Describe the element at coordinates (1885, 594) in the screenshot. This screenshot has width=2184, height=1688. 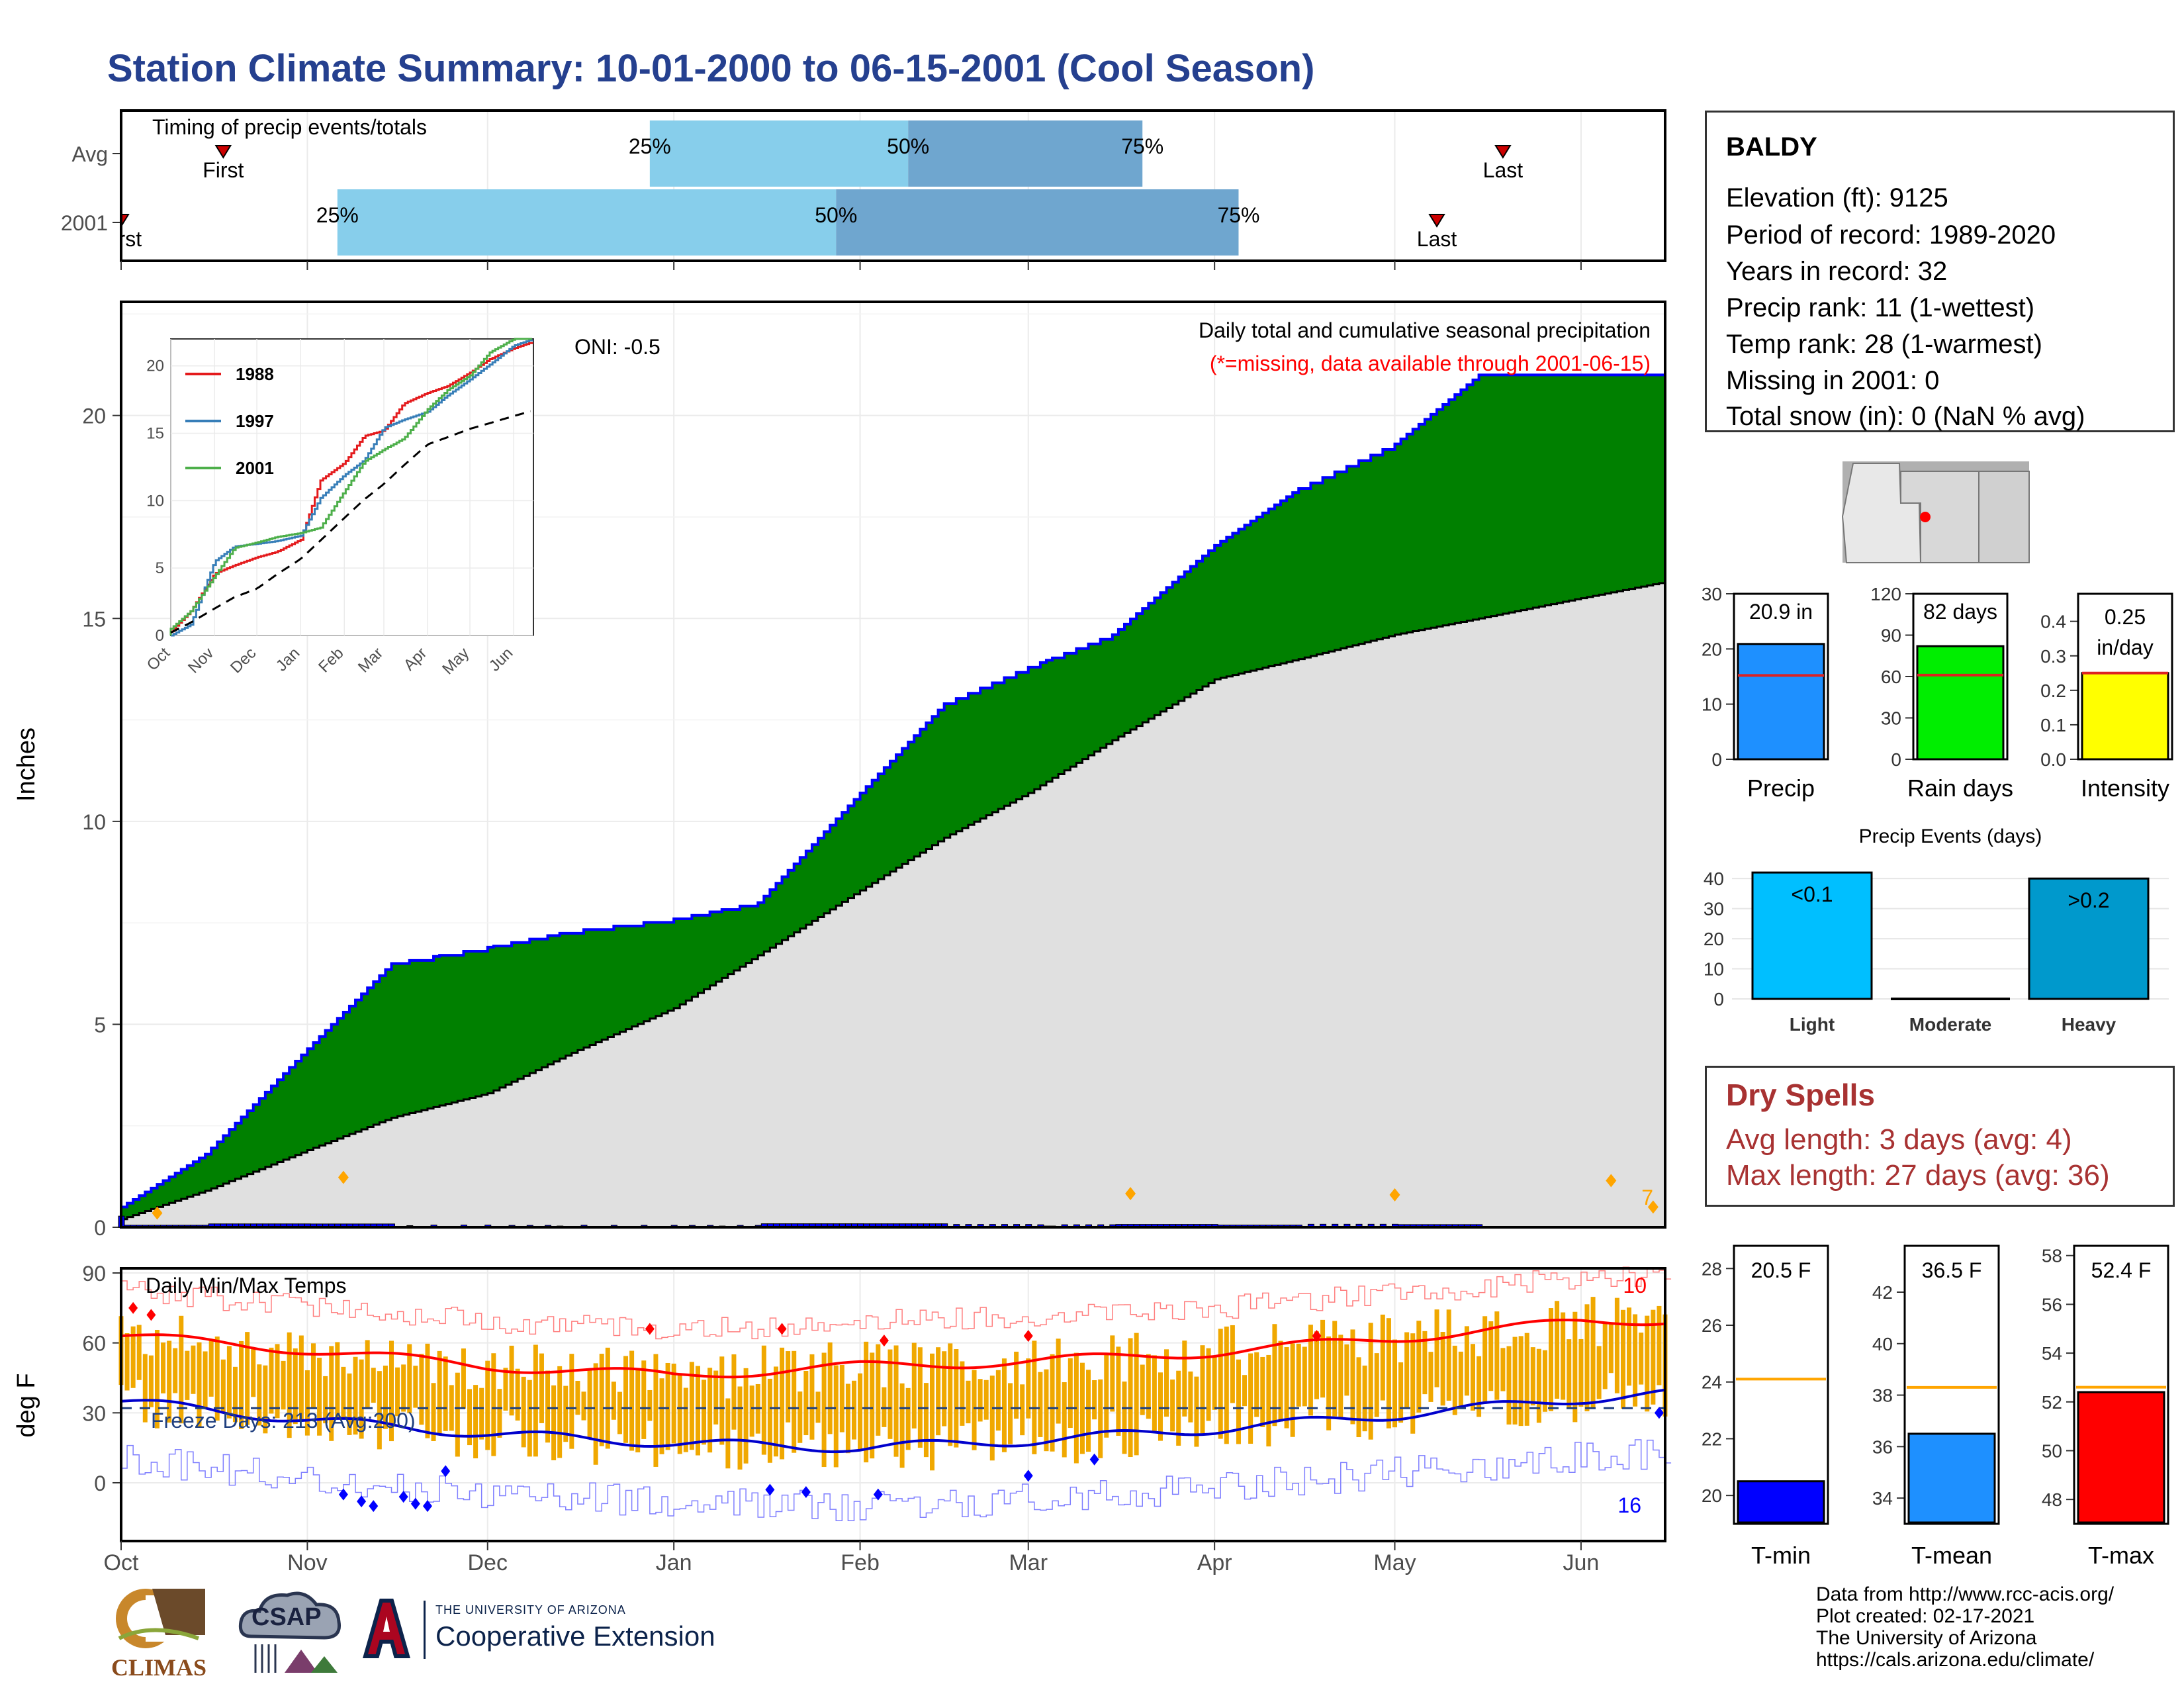
I see `mini-bar-tick-label: 120` at that location.